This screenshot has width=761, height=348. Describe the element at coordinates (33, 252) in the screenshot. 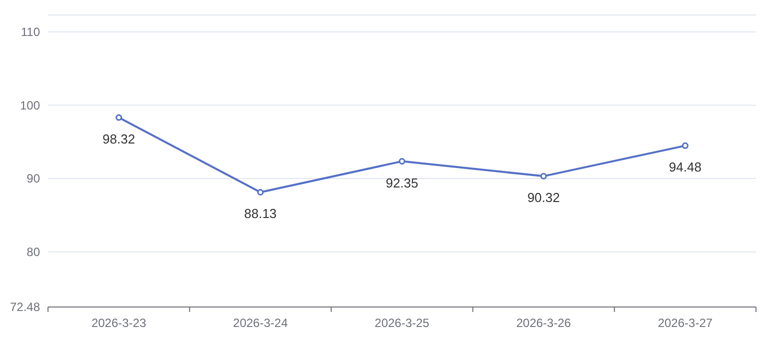

I see `y-tick-label: 80` at that location.